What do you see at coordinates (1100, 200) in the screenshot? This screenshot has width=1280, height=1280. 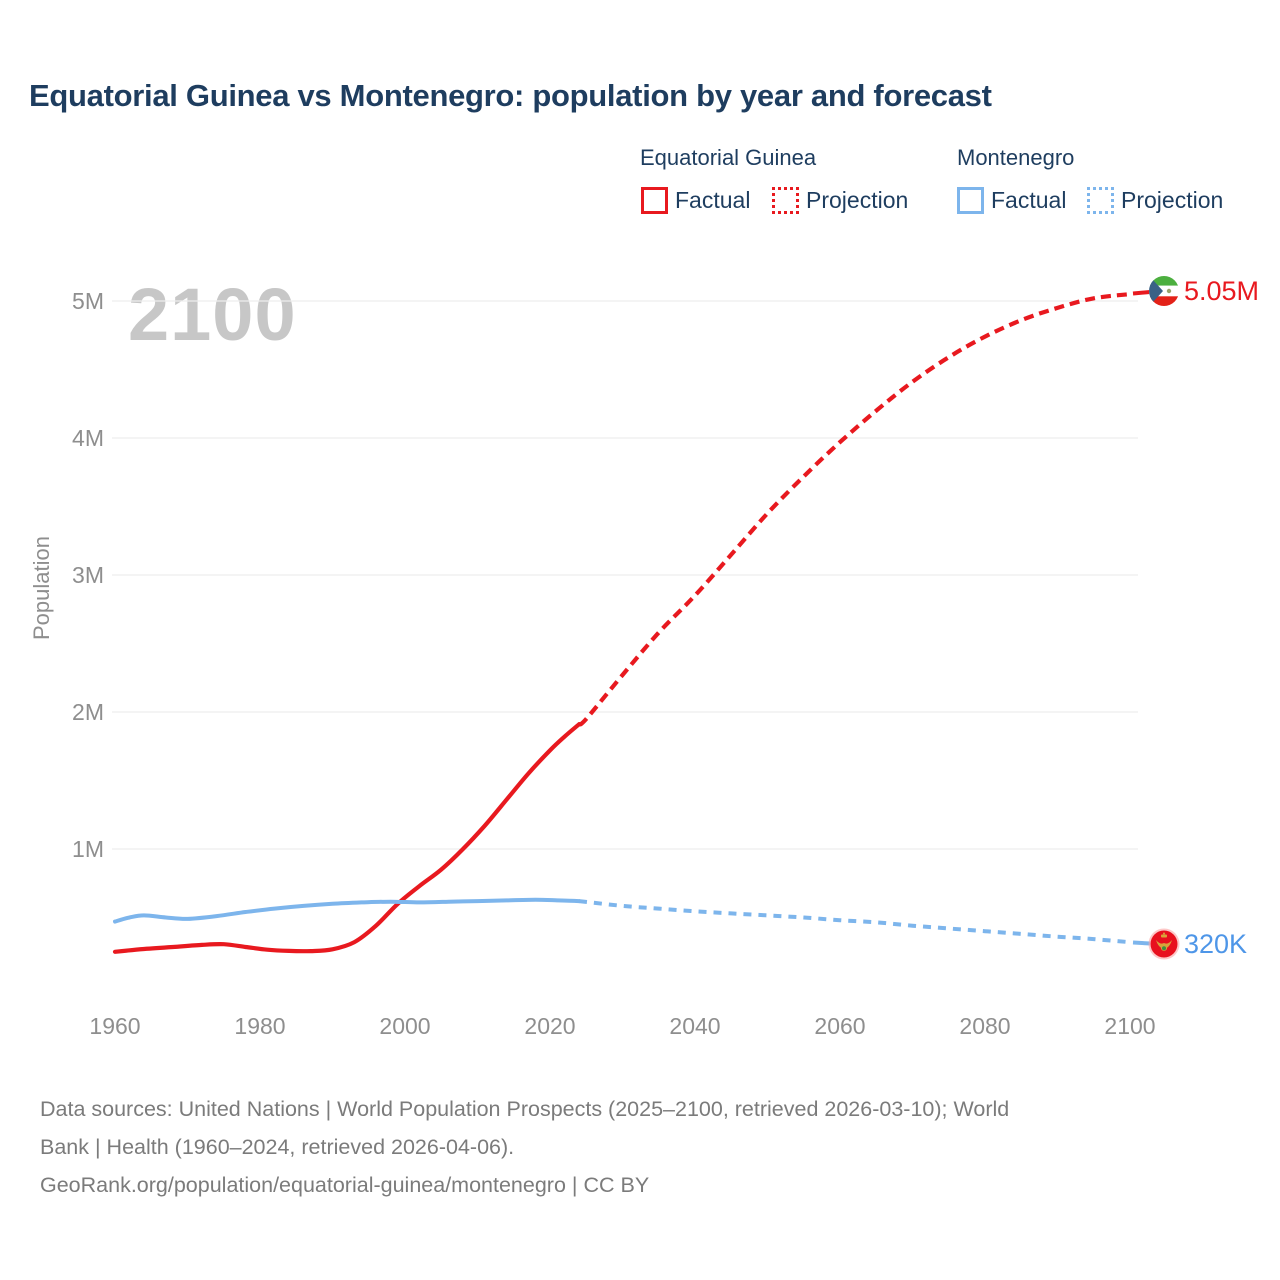 I see `legend-swatch-mn-projection-icon` at bounding box center [1100, 200].